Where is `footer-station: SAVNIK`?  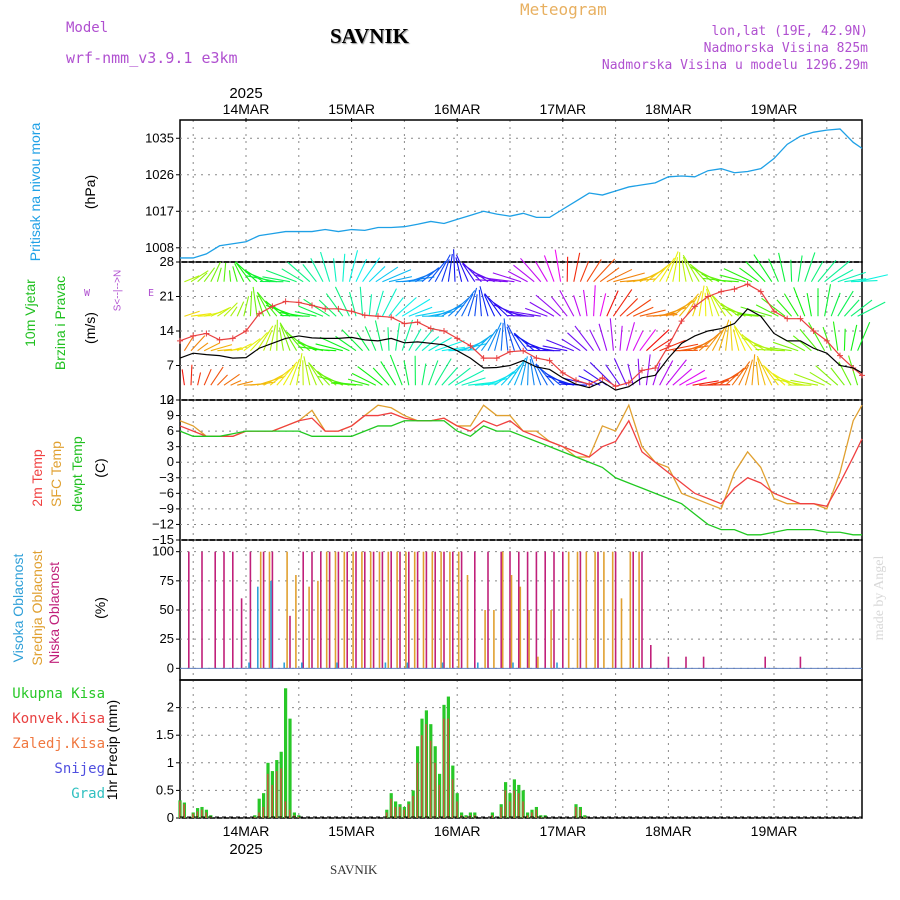 footer-station: SAVNIK is located at coordinates (354, 869).